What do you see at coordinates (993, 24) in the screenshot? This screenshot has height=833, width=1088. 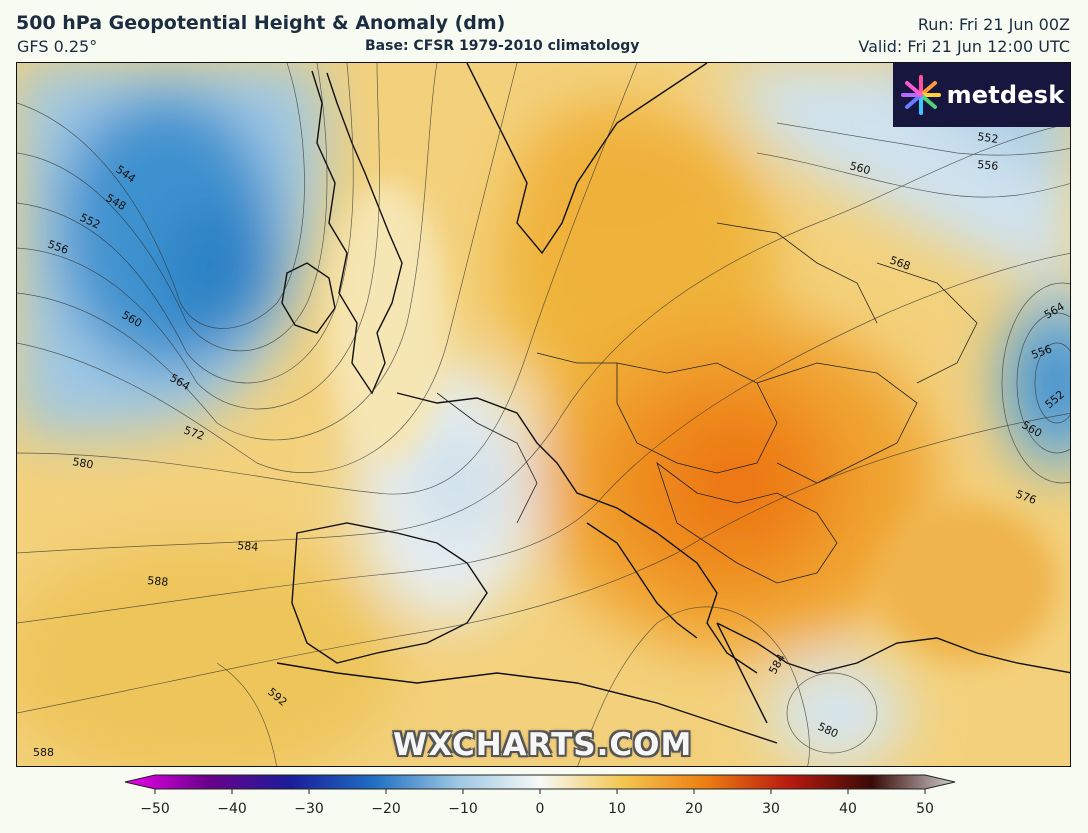 I see `run-time-label: Run: Fri 21 Jun 00Z` at bounding box center [993, 24].